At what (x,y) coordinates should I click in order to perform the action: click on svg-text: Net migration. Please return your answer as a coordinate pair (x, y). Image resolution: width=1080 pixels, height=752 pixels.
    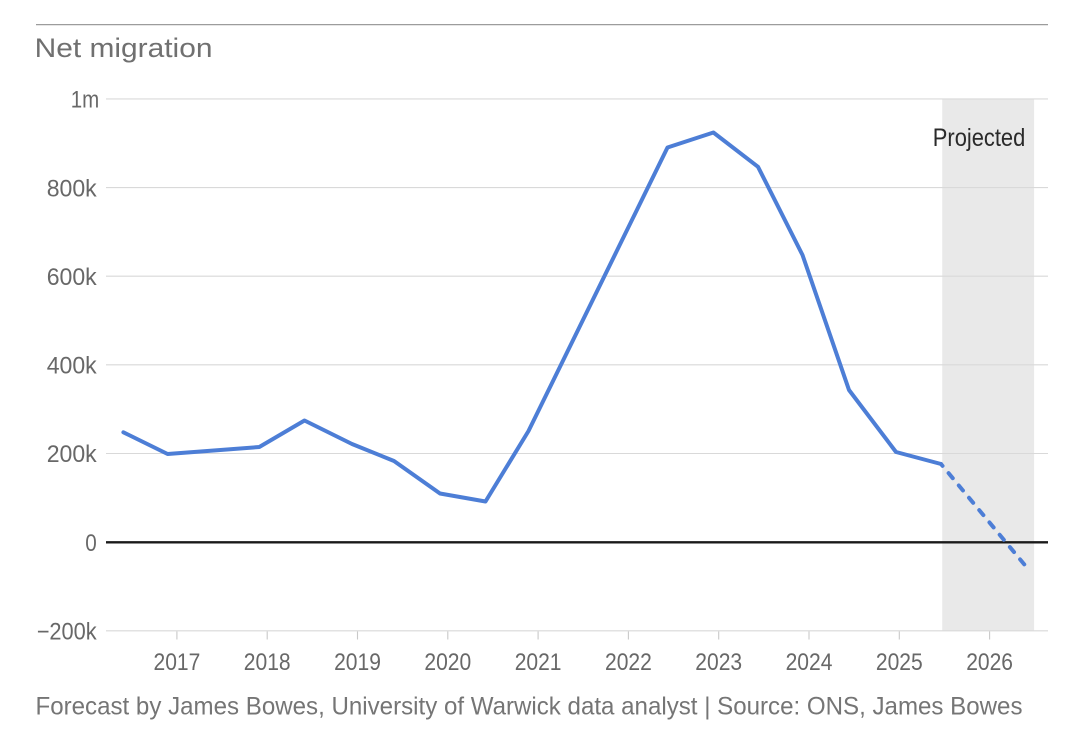
    Looking at the image, I should click on (124, 48).